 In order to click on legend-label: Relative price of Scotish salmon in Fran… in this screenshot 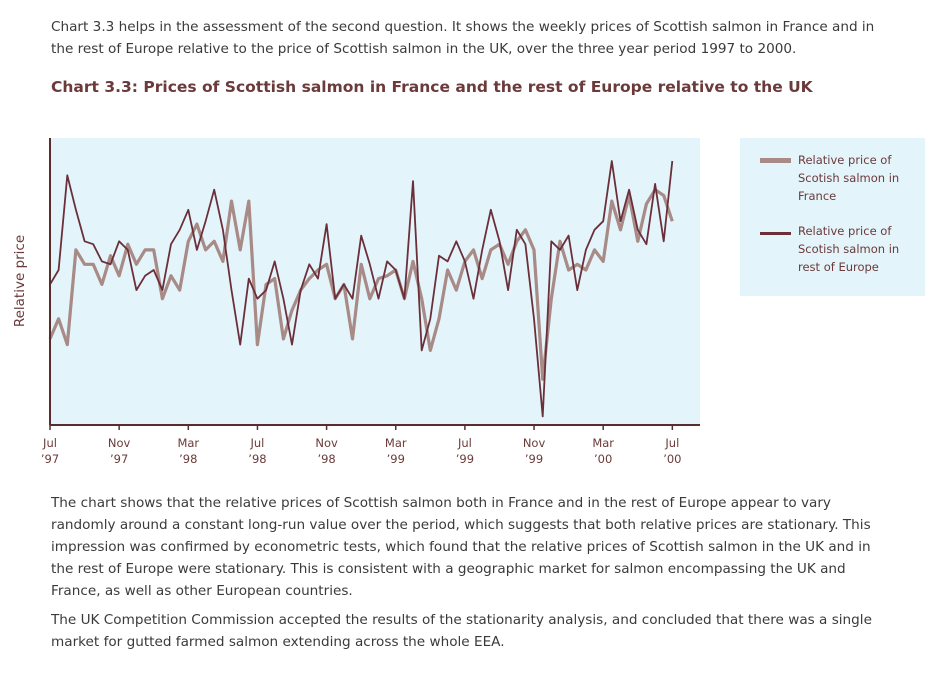, I will do `click(849, 178)`.